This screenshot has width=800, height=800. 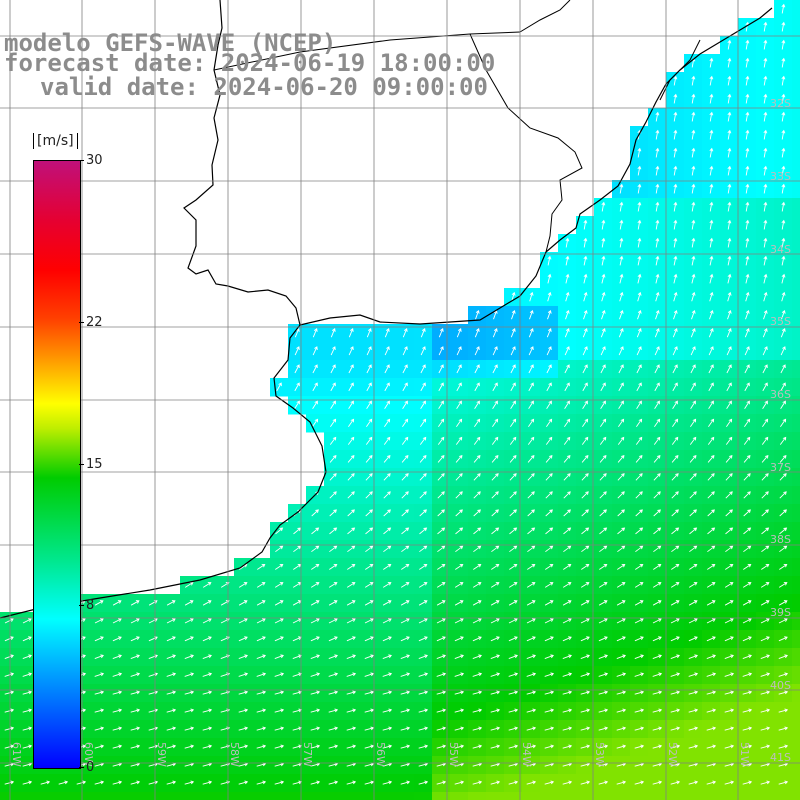 I want to click on longitude-label: 54W, so click(x=526, y=754).